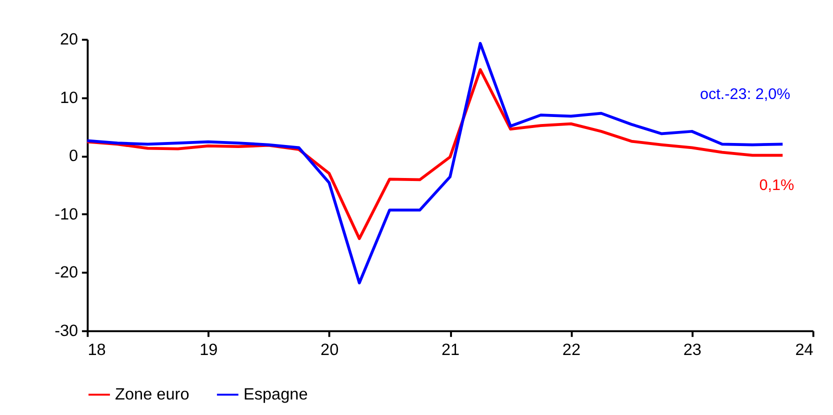 This screenshot has height=415, width=833. Describe the element at coordinates (804, 350) in the screenshot. I see `x-tick-label: 24` at that location.